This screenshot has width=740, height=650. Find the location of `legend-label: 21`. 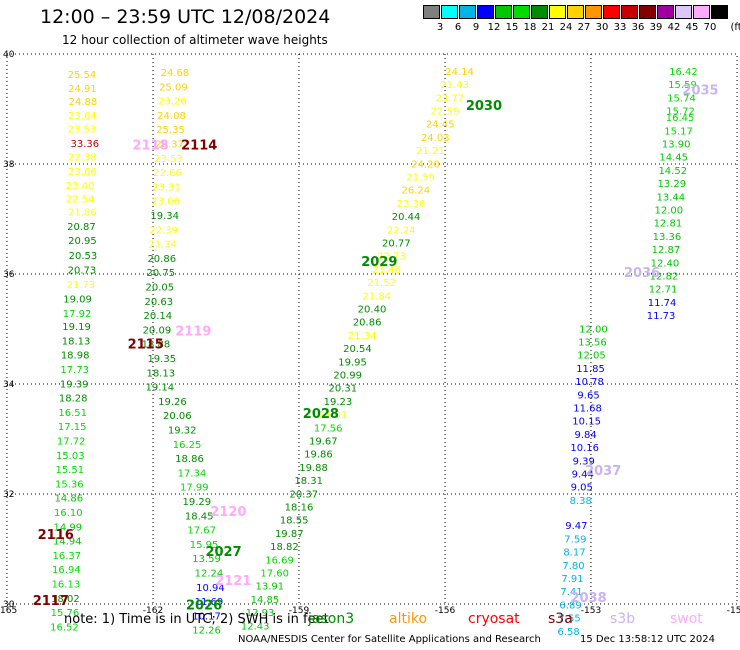

legend-label: 21 is located at coordinates (548, 27).